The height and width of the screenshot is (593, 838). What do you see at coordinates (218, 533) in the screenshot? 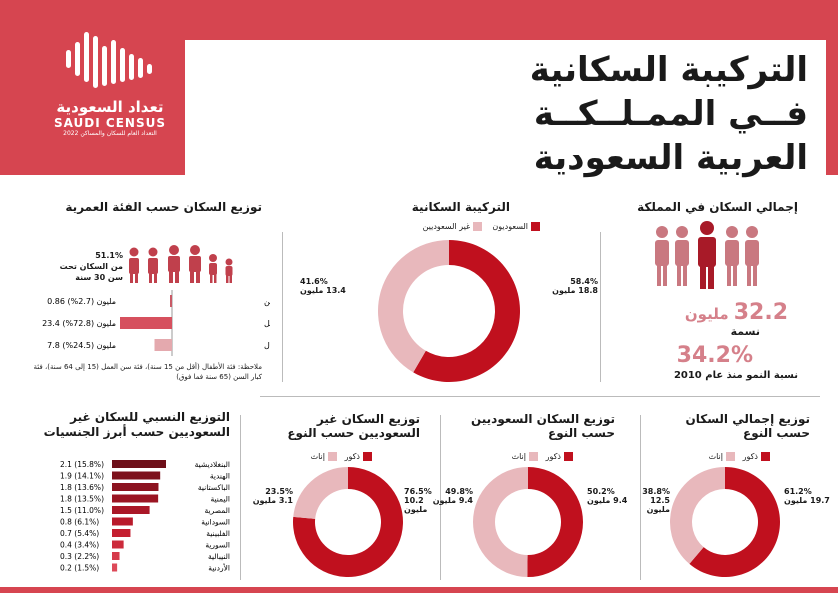
I see `nationality-label-6: الفلبينية` at bounding box center [218, 533].